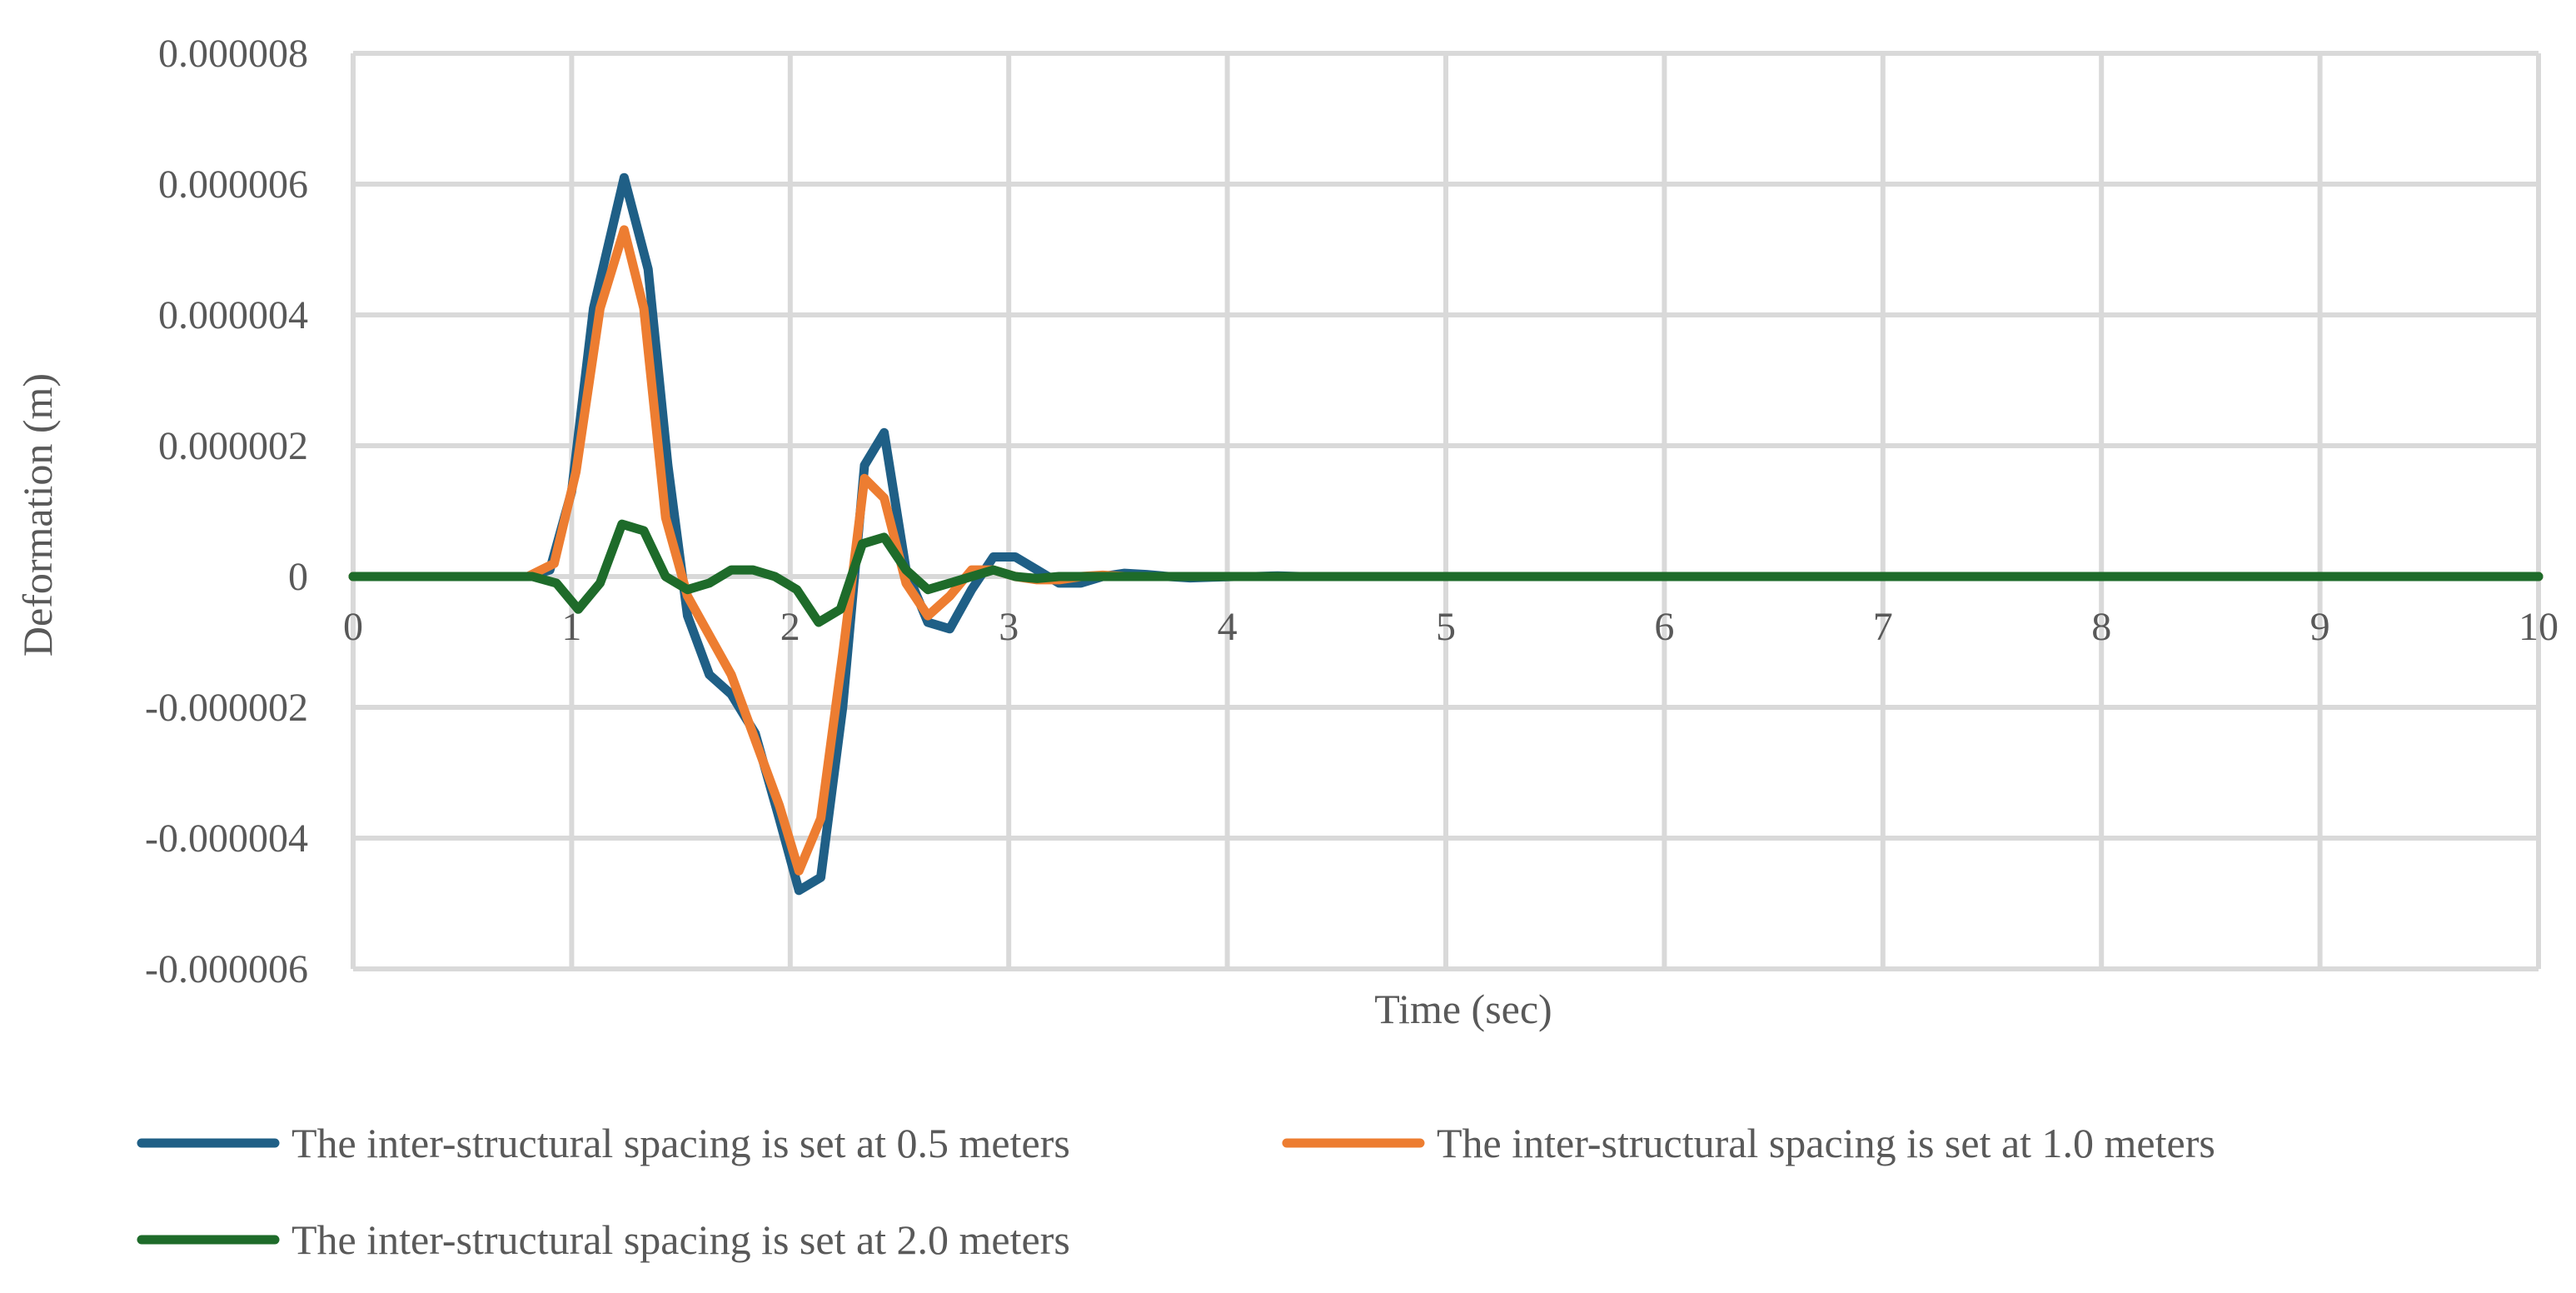  What do you see at coordinates (1883, 627) in the screenshot?
I see `x-tick-label: 7` at bounding box center [1883, 627].